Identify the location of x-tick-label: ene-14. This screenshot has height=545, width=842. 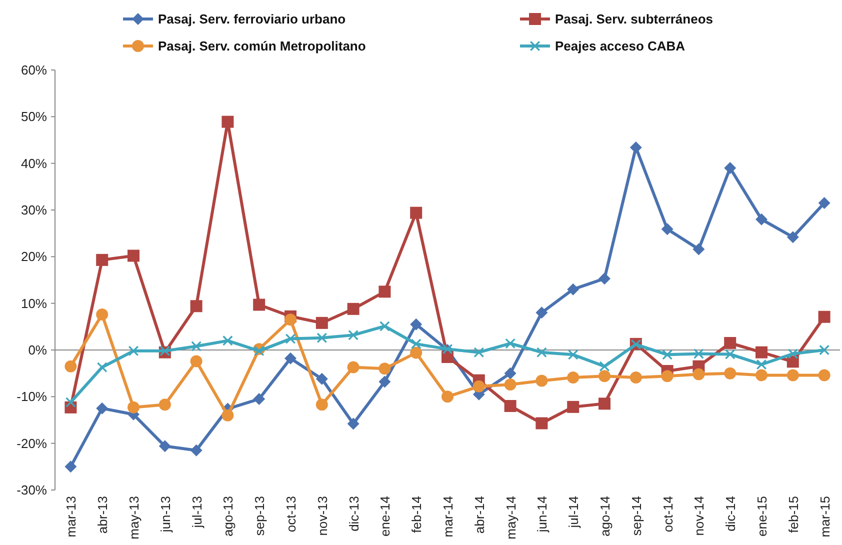
(385, 516).